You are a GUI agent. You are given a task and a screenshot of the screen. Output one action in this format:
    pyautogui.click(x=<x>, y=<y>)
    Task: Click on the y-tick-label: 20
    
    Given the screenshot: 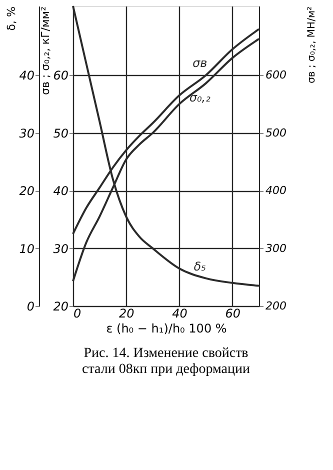 What is the action you would take?
    pyautogui.click(x=27, y=191)
    